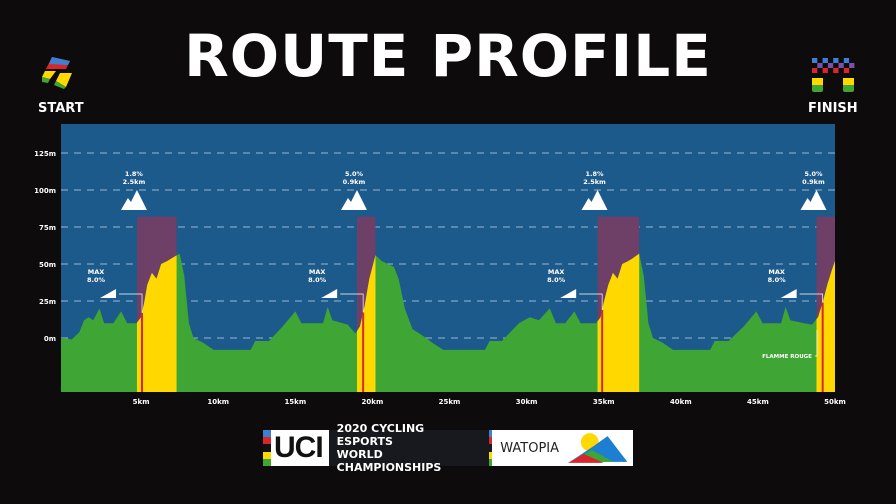 Image resolution: width=896 pixels, height=504 pixels. I want to click on flamme-rouge-leader, so click(816, 343).